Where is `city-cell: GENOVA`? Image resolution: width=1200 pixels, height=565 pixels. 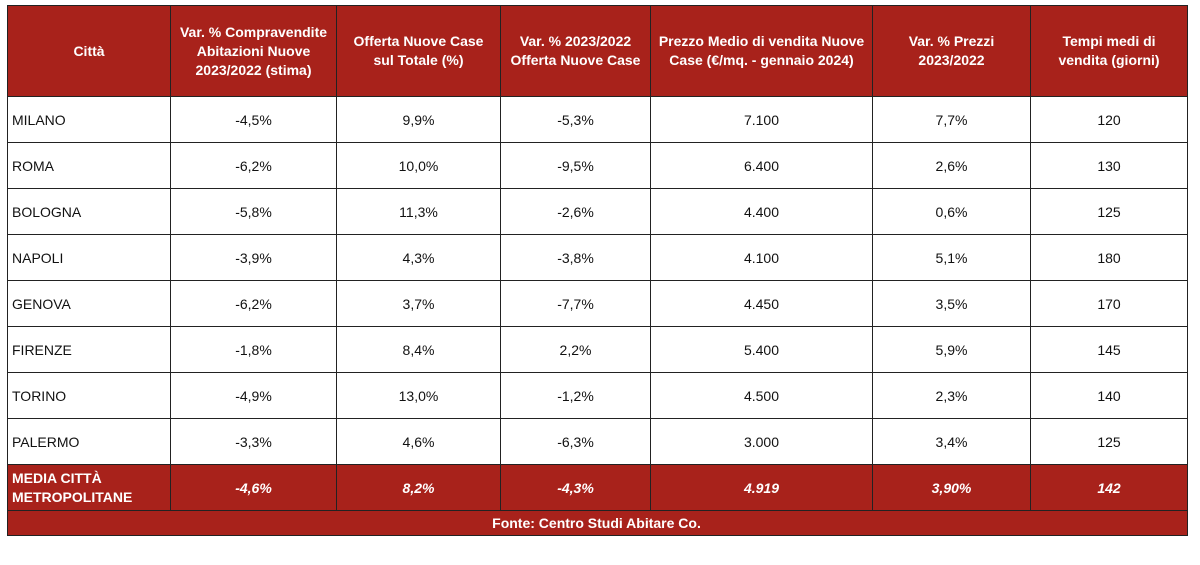 city-cell: GENOVA is located at coordinates (89, 303).